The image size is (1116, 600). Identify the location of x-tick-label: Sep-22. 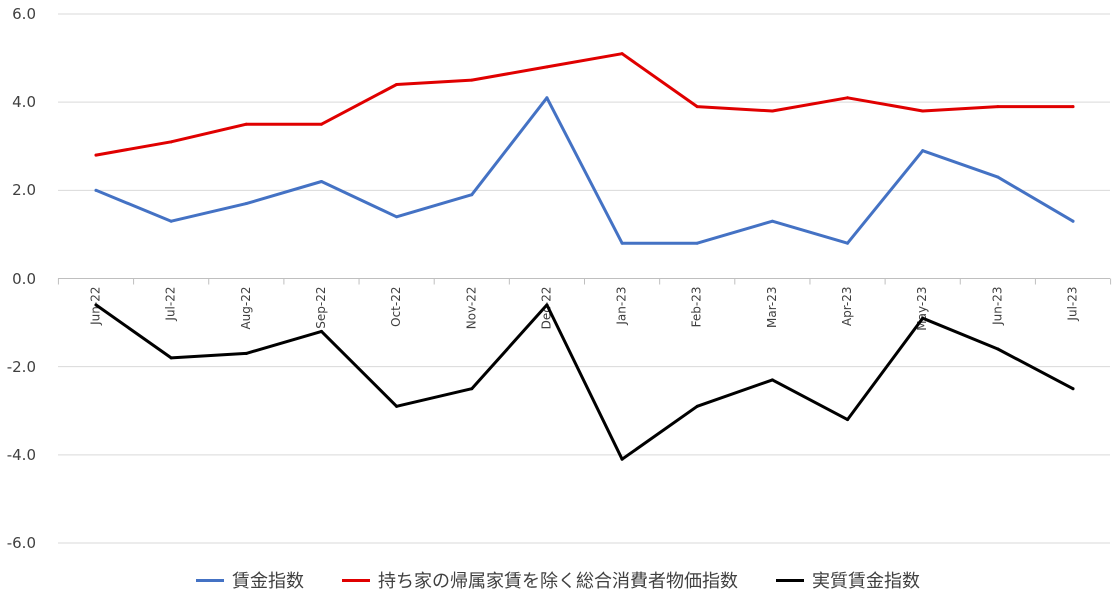
(321, 308).